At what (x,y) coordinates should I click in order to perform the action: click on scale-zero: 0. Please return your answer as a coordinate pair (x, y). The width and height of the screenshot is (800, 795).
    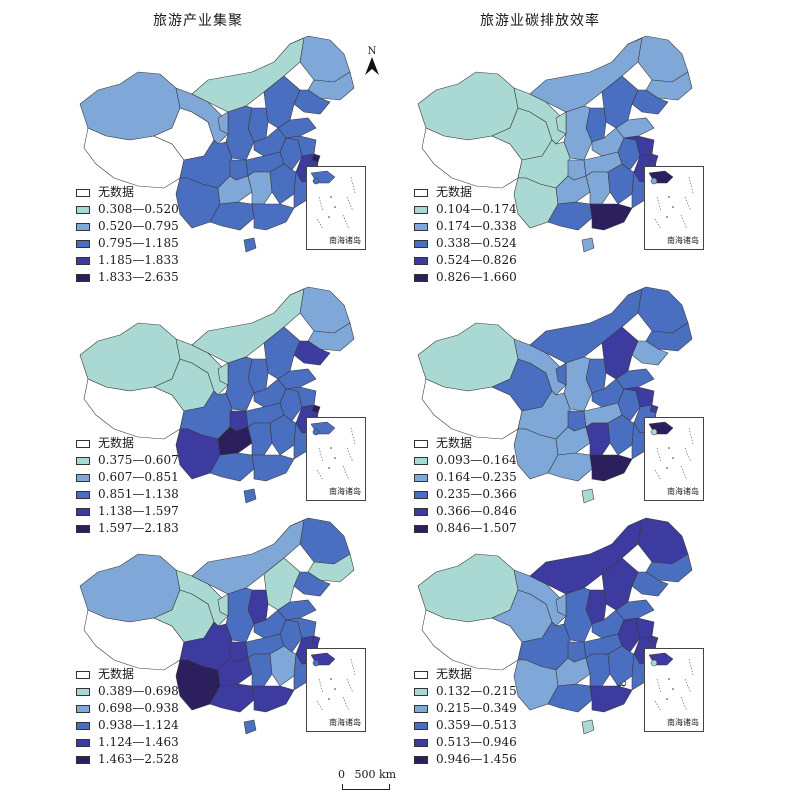
    Looking at the image, I should click on (341, 774).